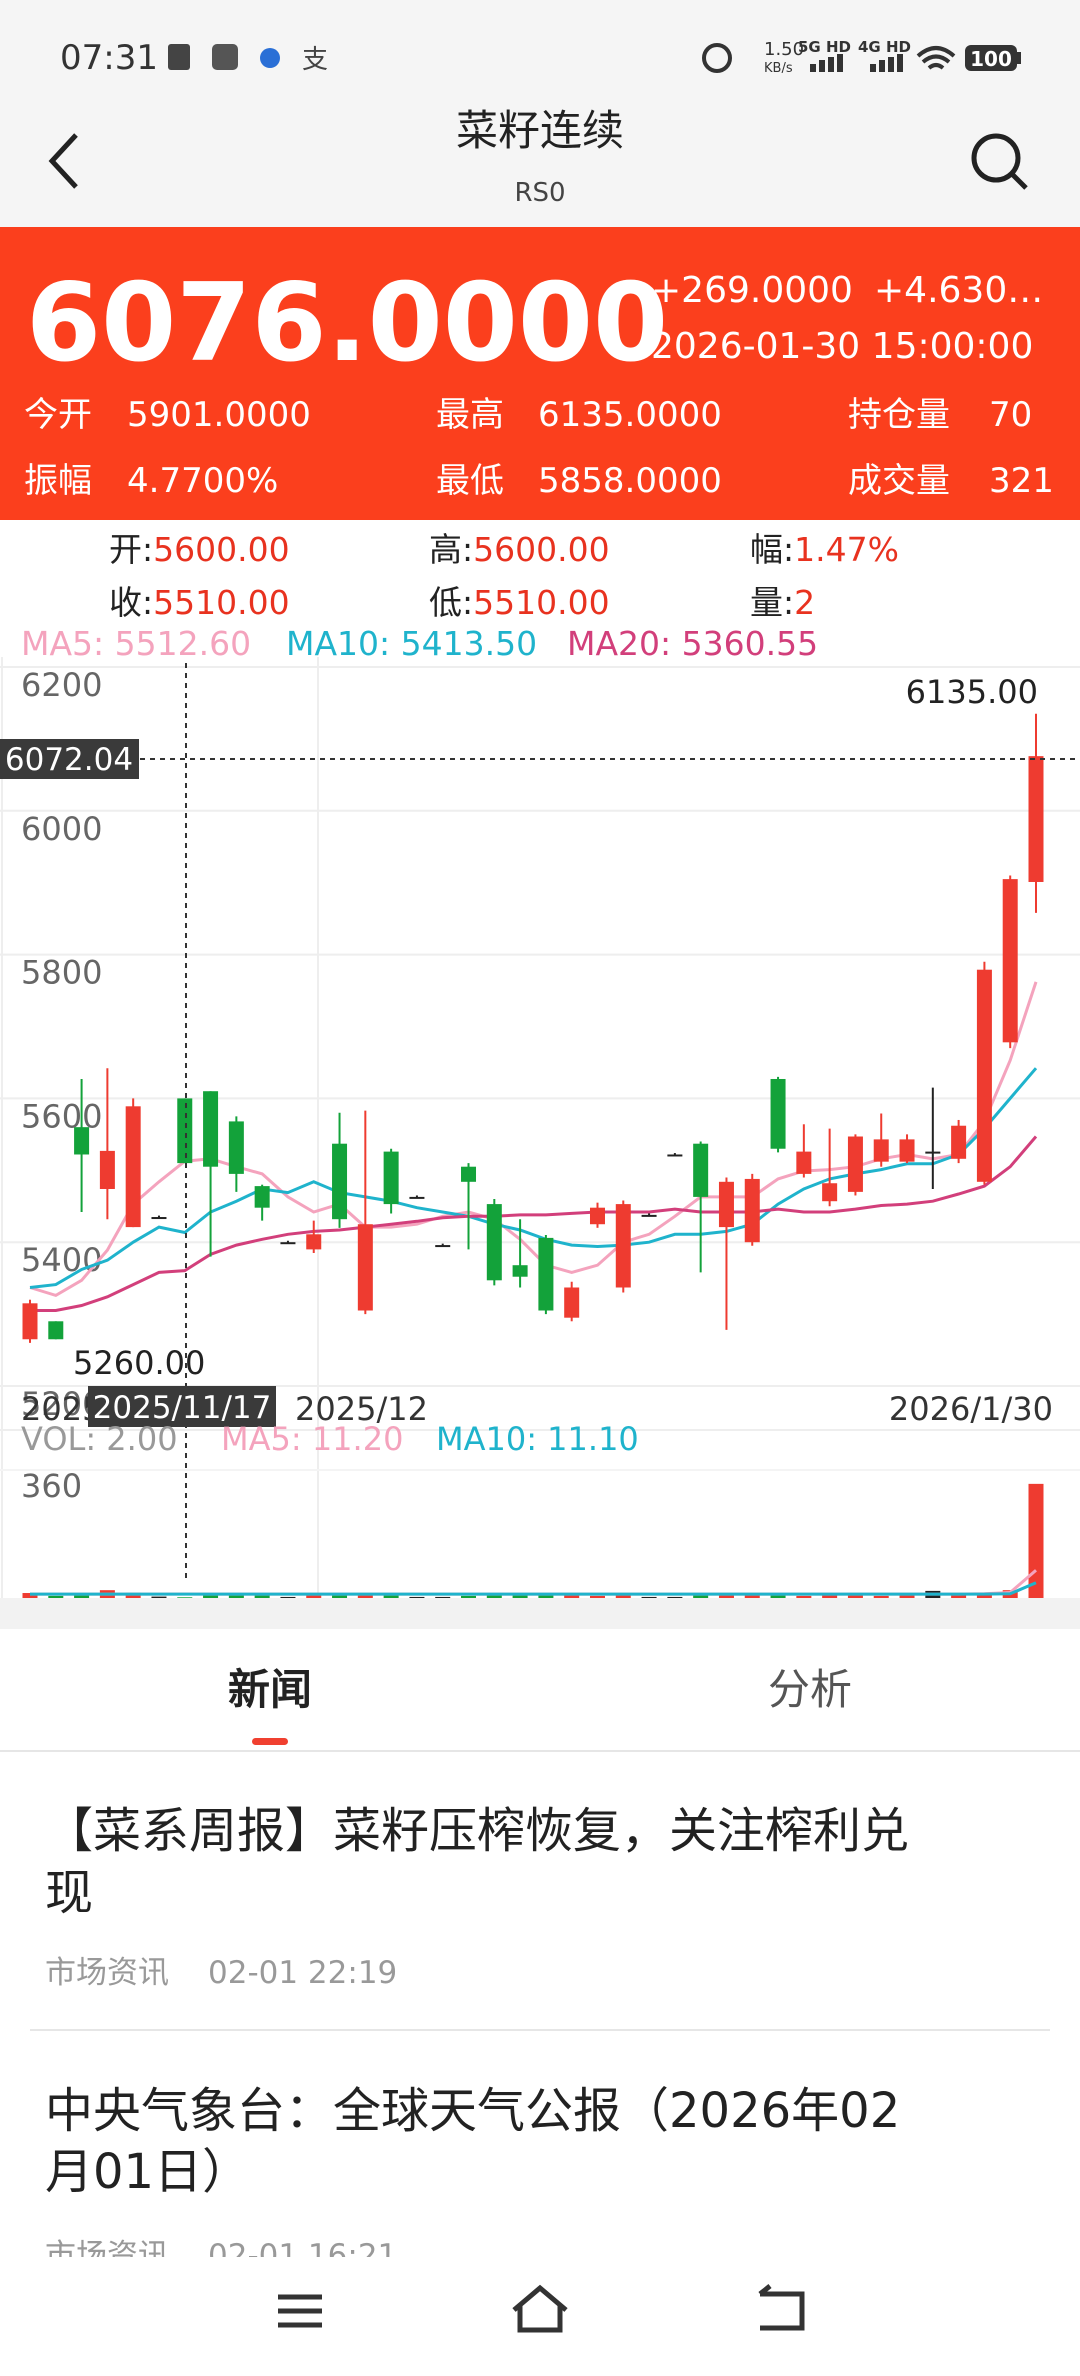 Image resolution: width=1080 pixels, height=2376 pixels. What do you see at coordinates (451, 602) in the screenshot?
I see `info-label: 低:` at bounding box center [451, 602].